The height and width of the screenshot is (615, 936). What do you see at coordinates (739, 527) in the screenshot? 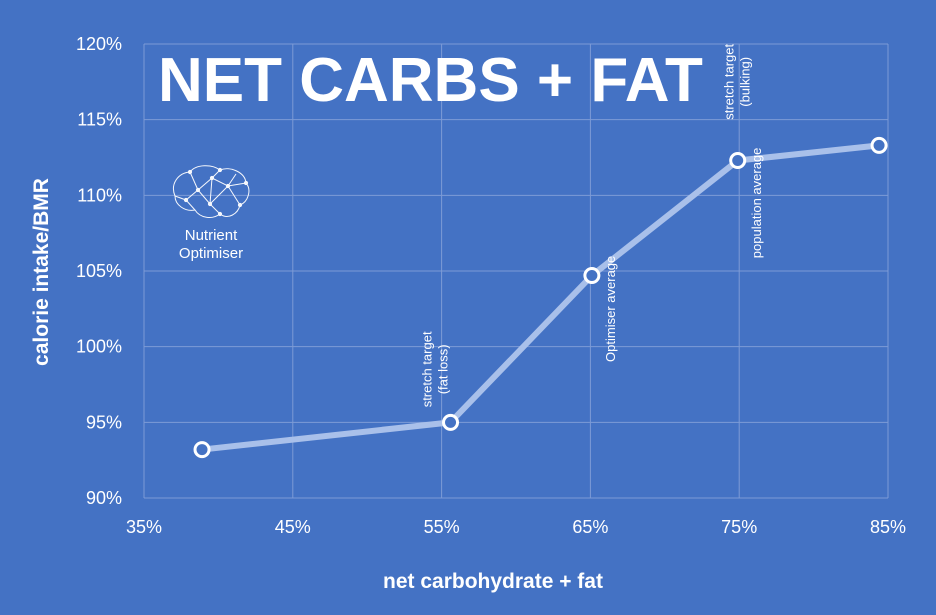
I see `x-tick-label: 75%` at bounding box center [739, 527].